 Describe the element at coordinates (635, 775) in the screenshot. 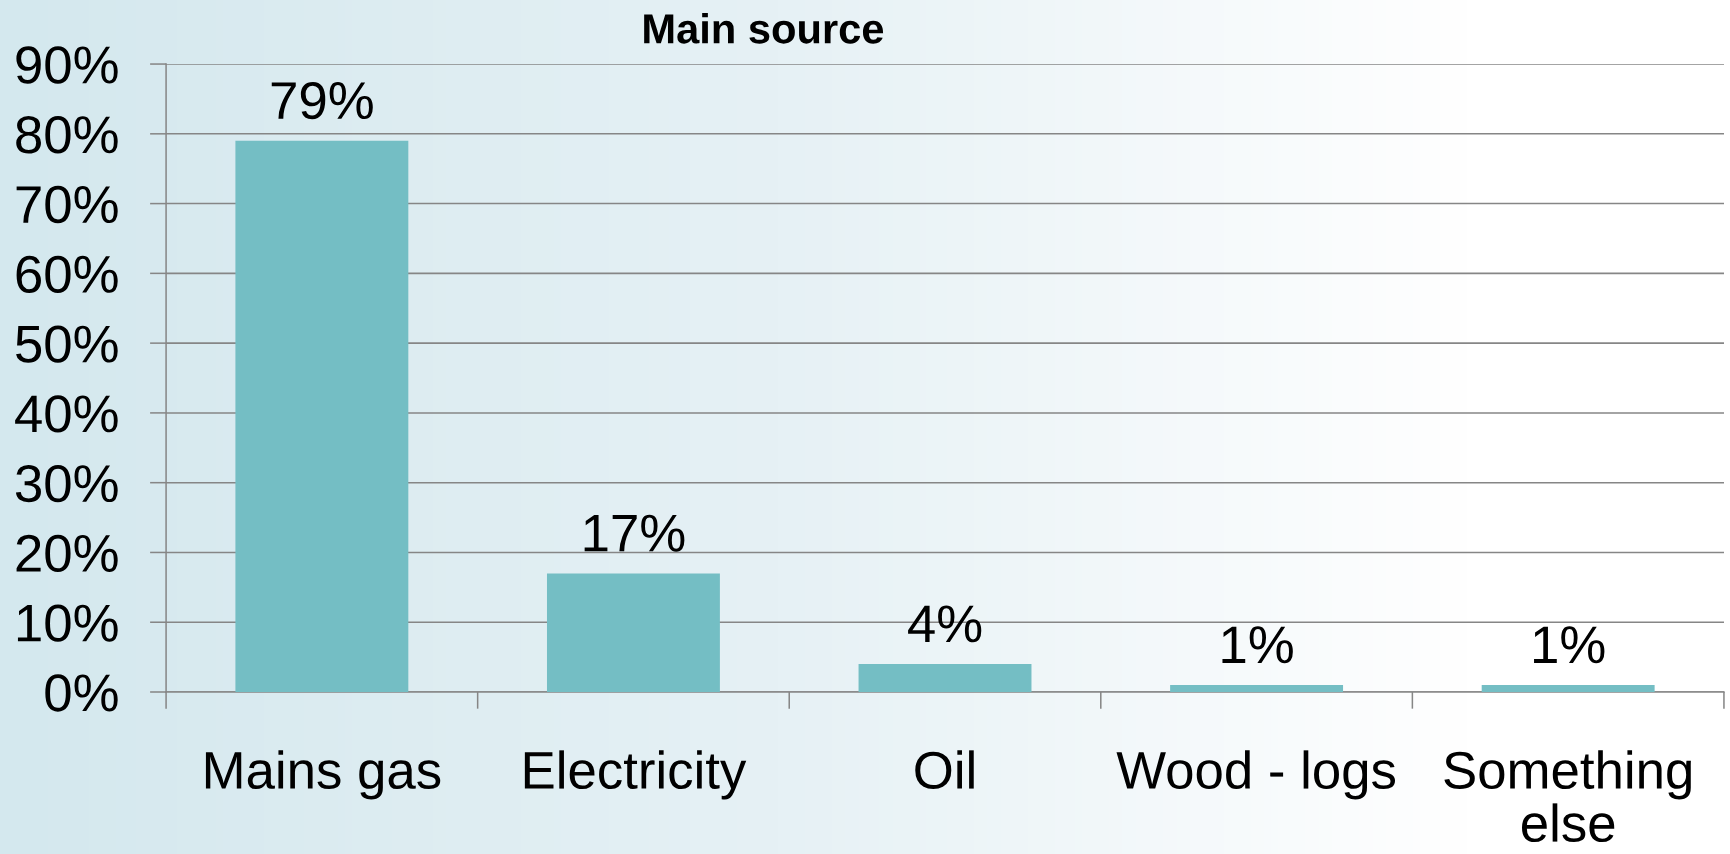

I see `x-tick-label: Electricity` at that location.